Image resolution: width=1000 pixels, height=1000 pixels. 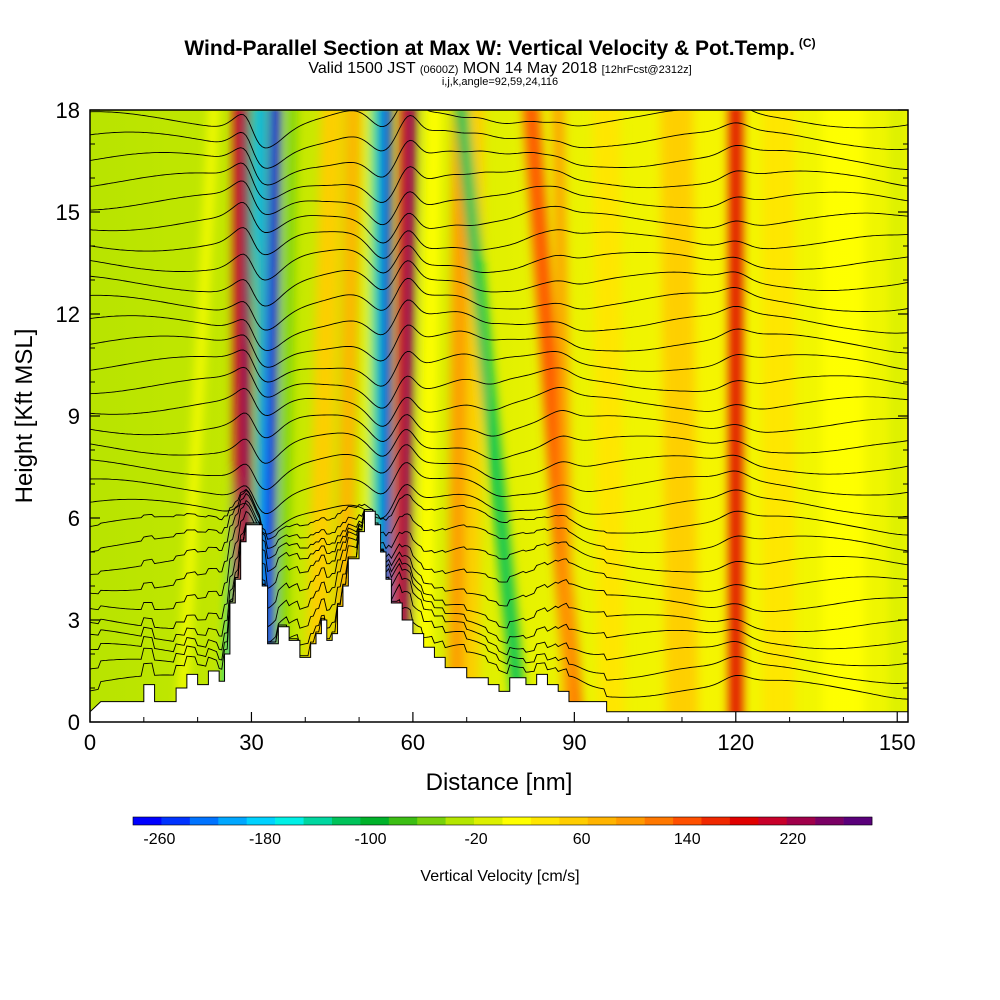 What do you see at coordinates (735, 742) in the screenshot?
I see `x-tick-label: 120` at bounding box center [735, 742].